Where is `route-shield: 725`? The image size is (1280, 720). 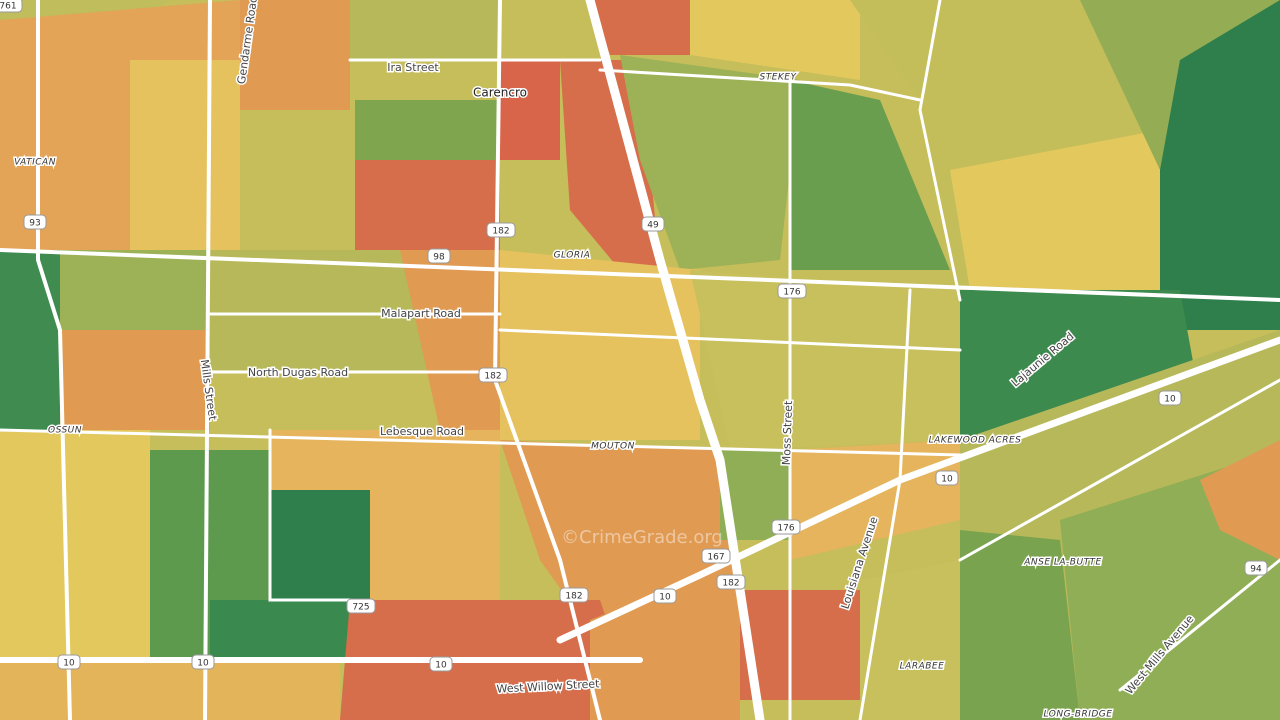
route-shield: 725 is located at coordinates (361, 606).